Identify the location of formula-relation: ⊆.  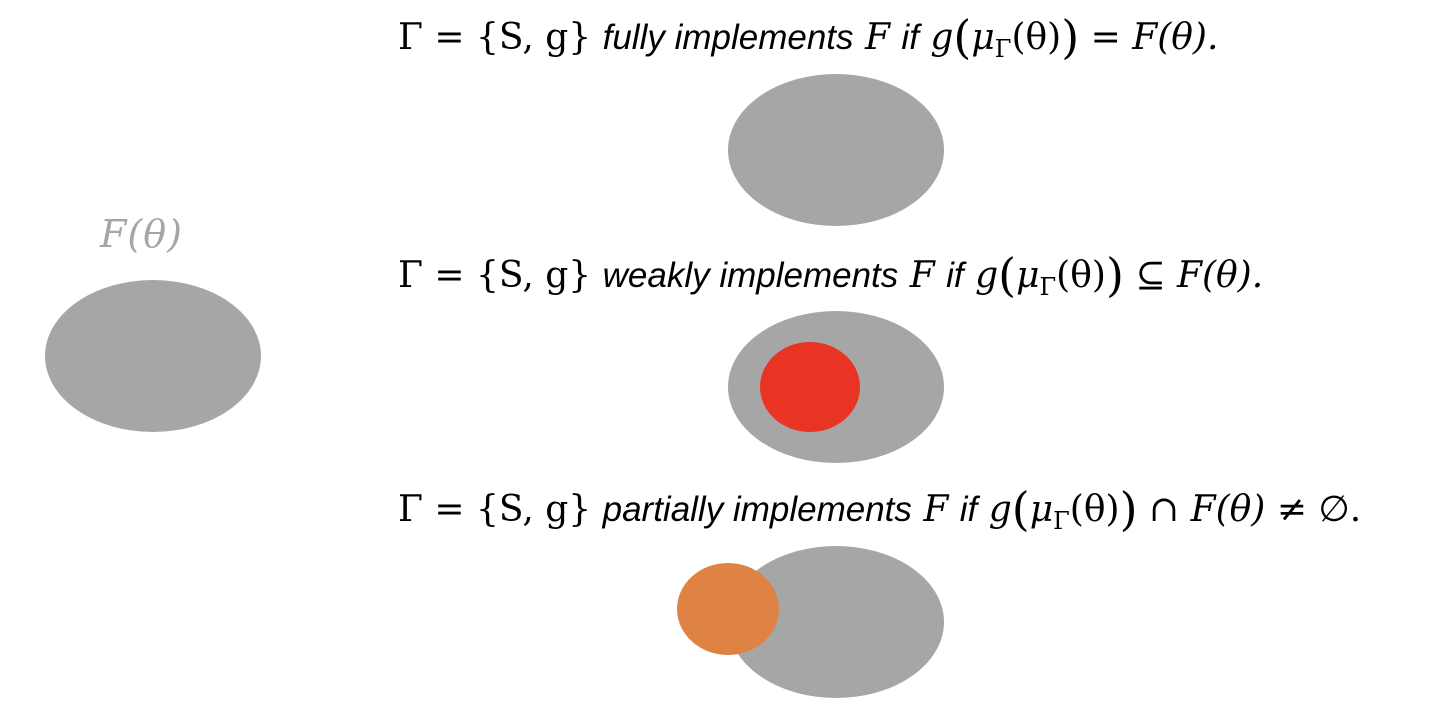
(1150, 275).